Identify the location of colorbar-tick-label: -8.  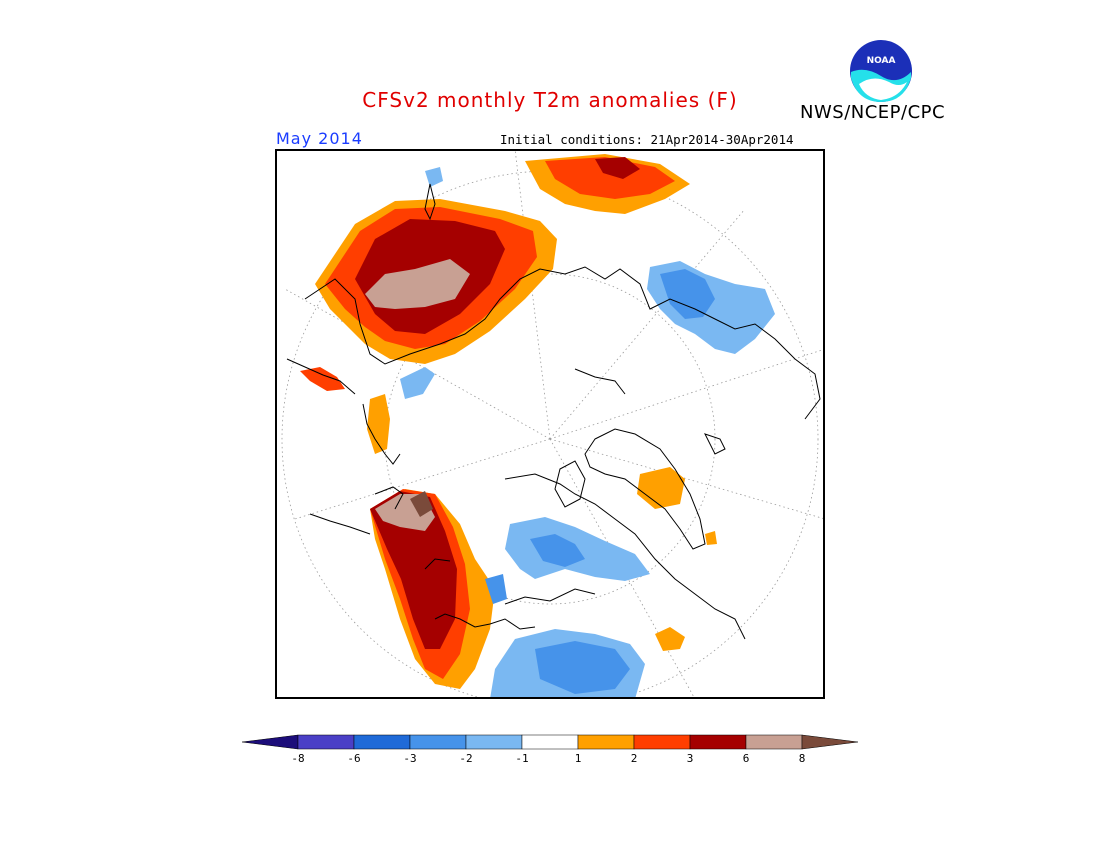
(297, 758).